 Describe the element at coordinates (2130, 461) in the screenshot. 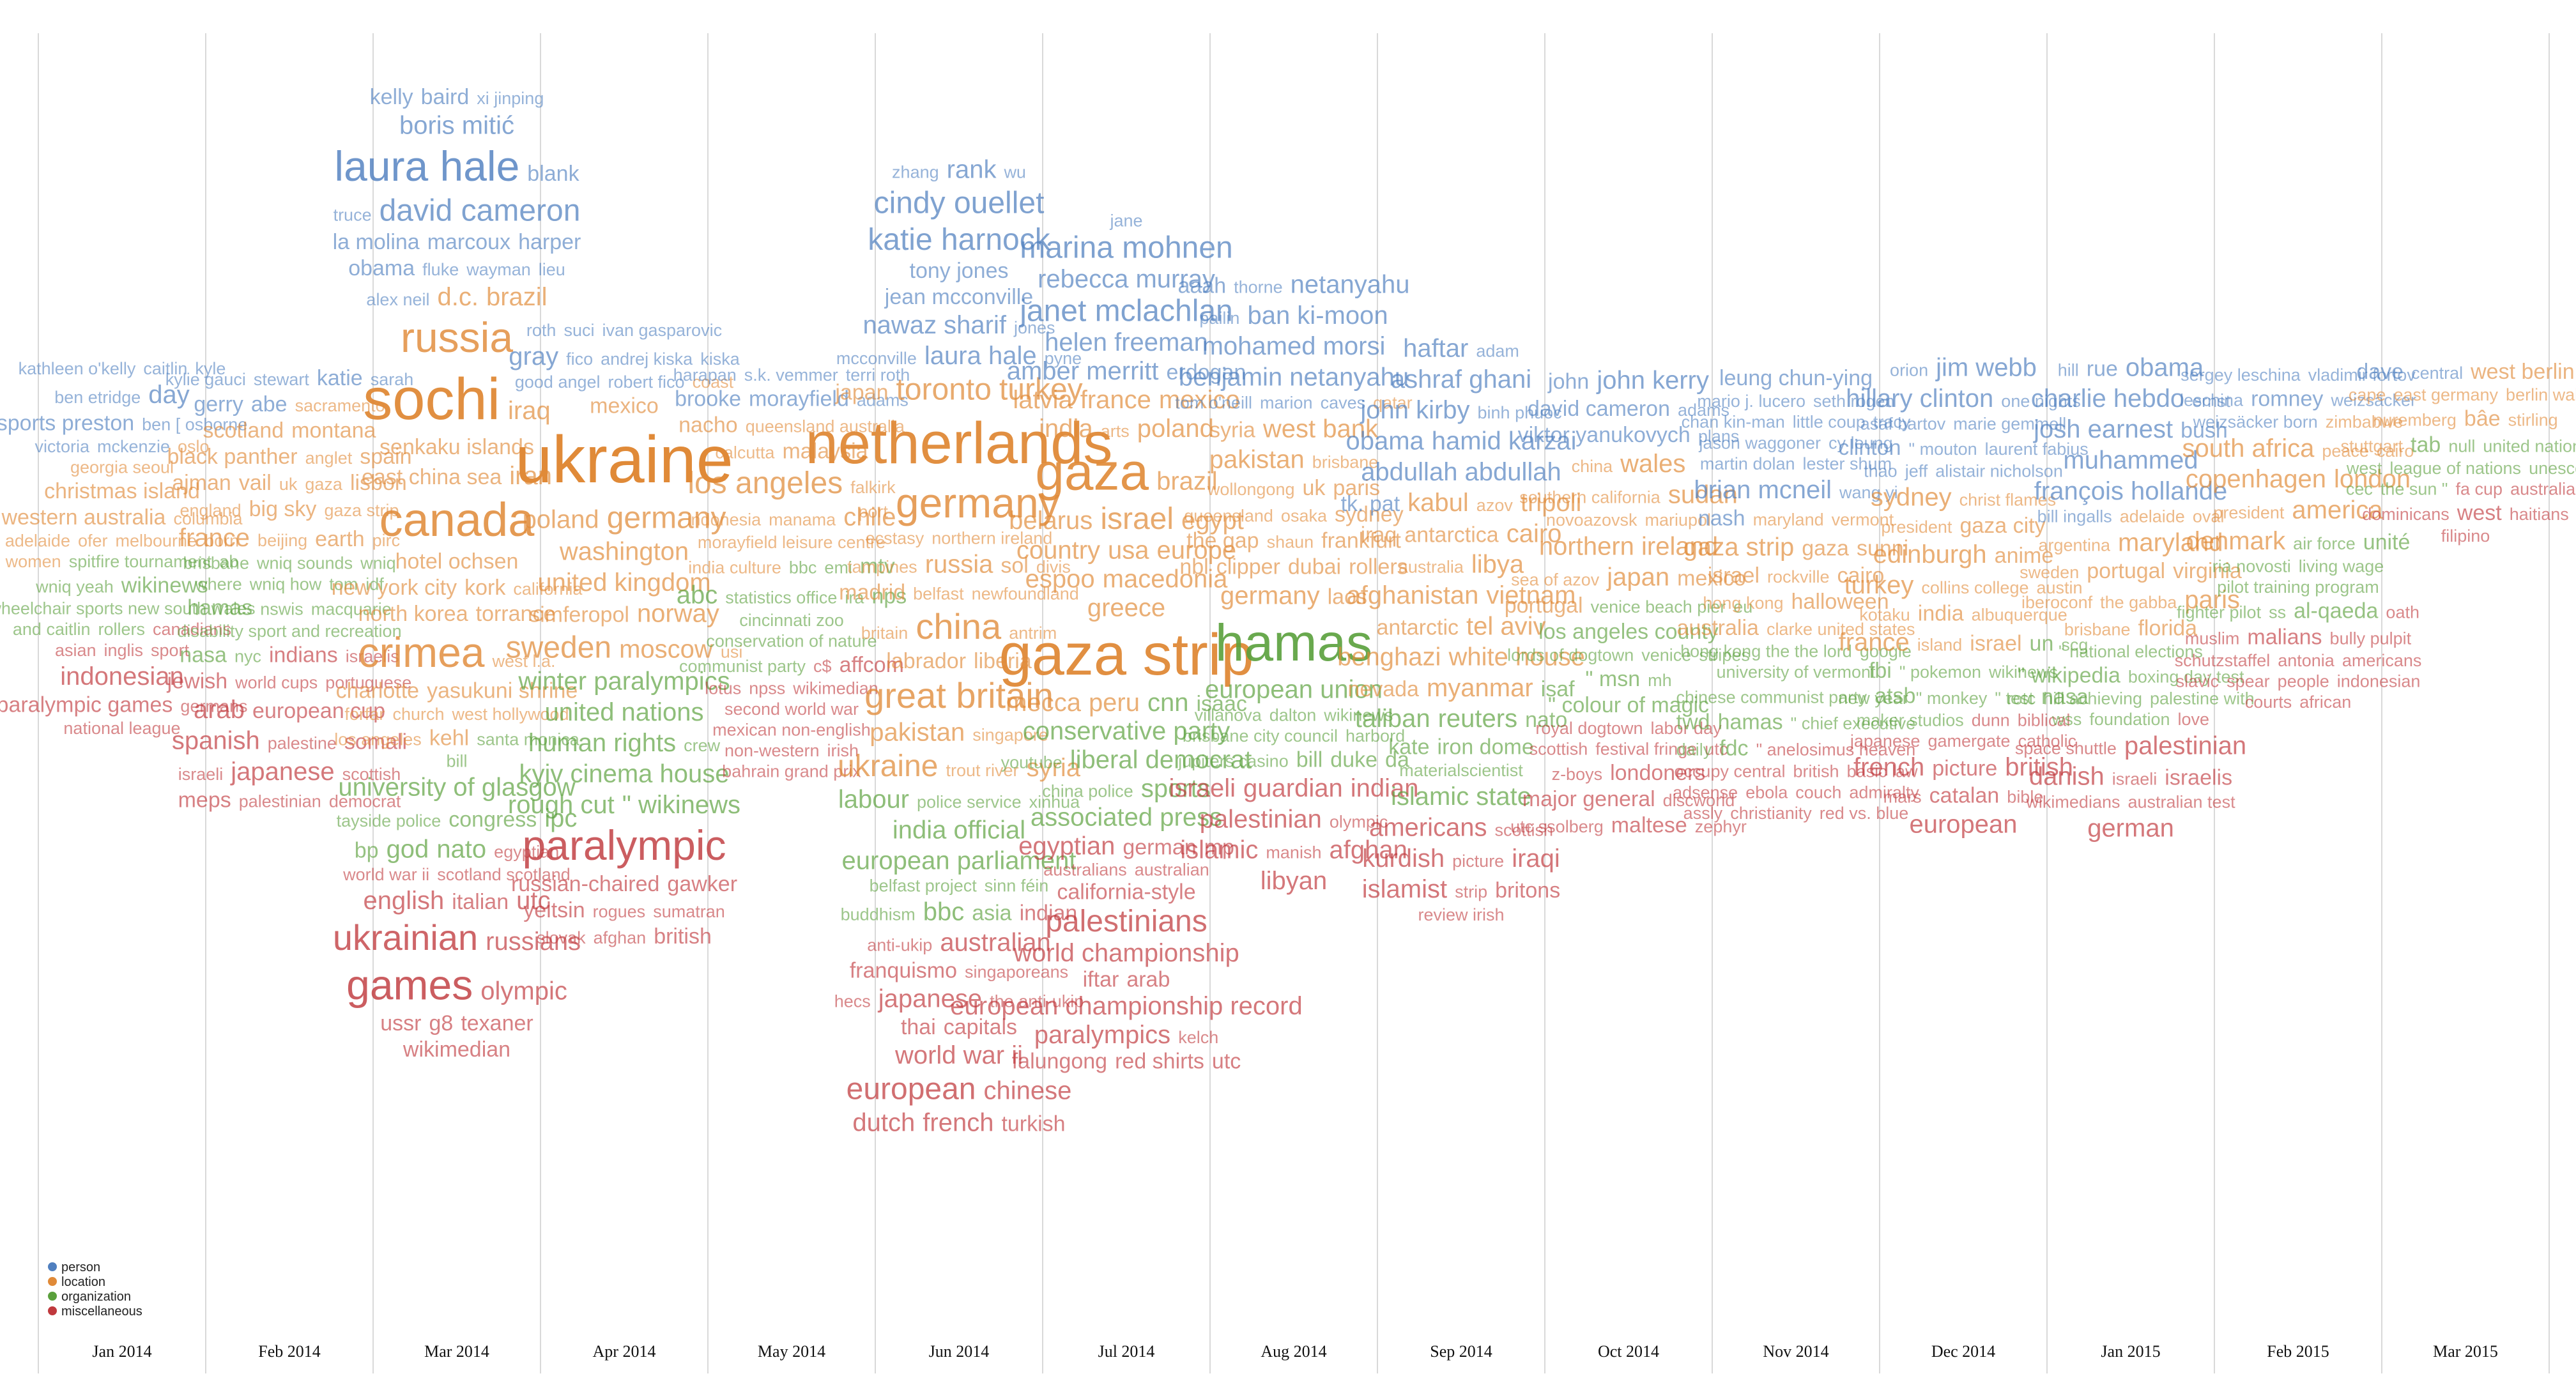

I see `word-person: muhammed` at that location.